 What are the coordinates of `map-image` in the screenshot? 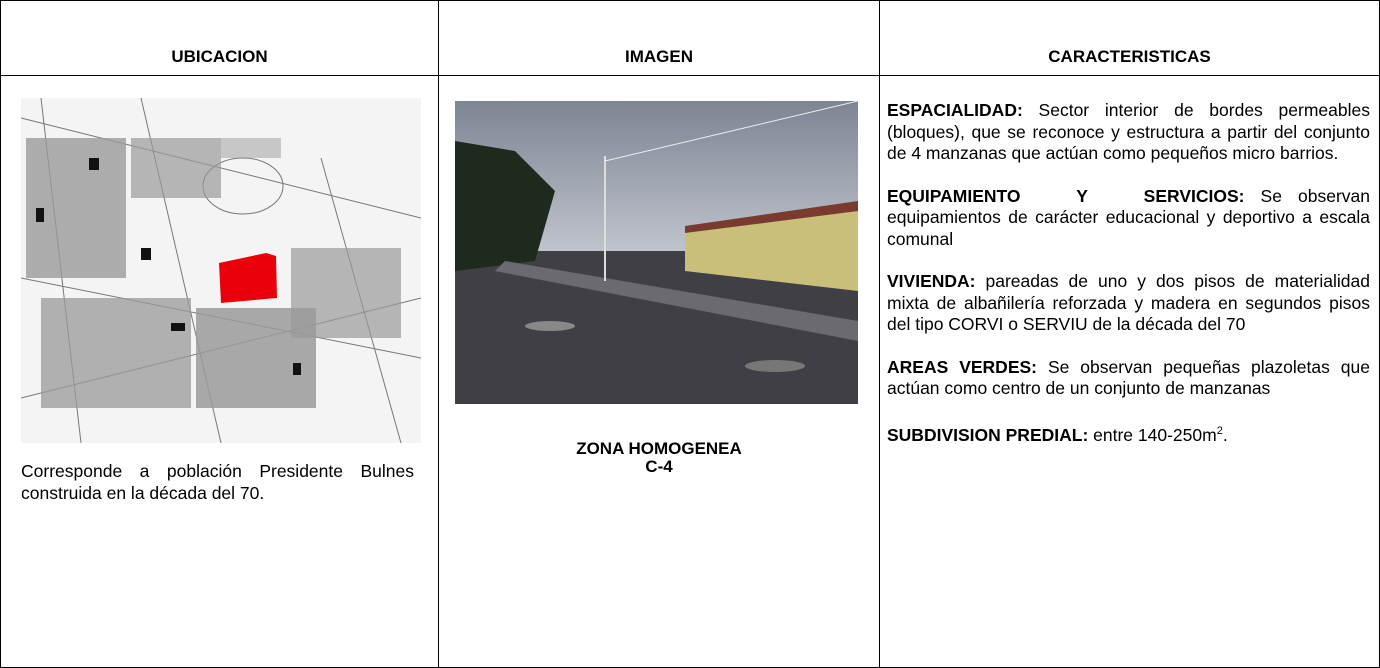 It's located at (221, 270).